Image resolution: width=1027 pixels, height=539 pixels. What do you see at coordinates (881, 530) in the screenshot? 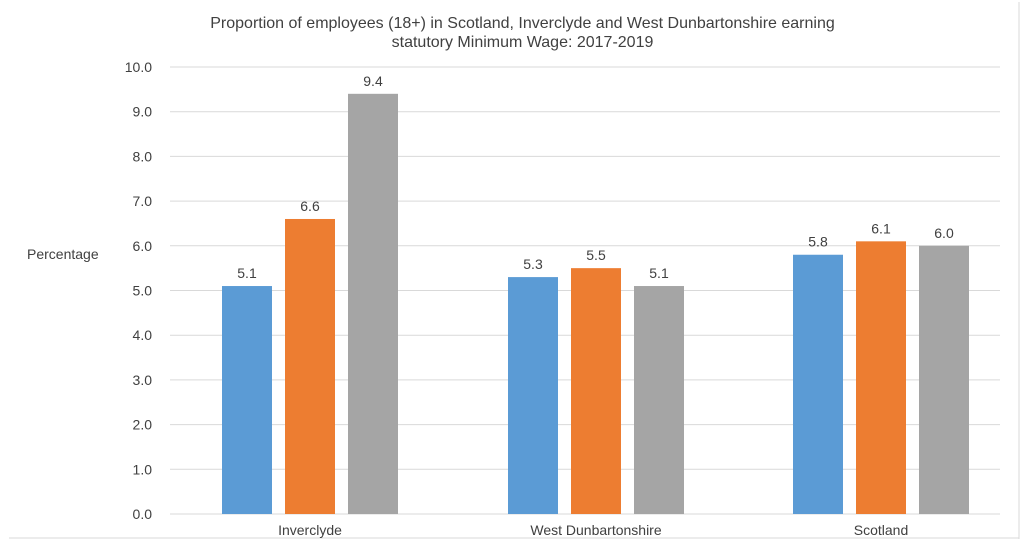
I see `x-category-label: Scotland` at bounding box center [881, 530].